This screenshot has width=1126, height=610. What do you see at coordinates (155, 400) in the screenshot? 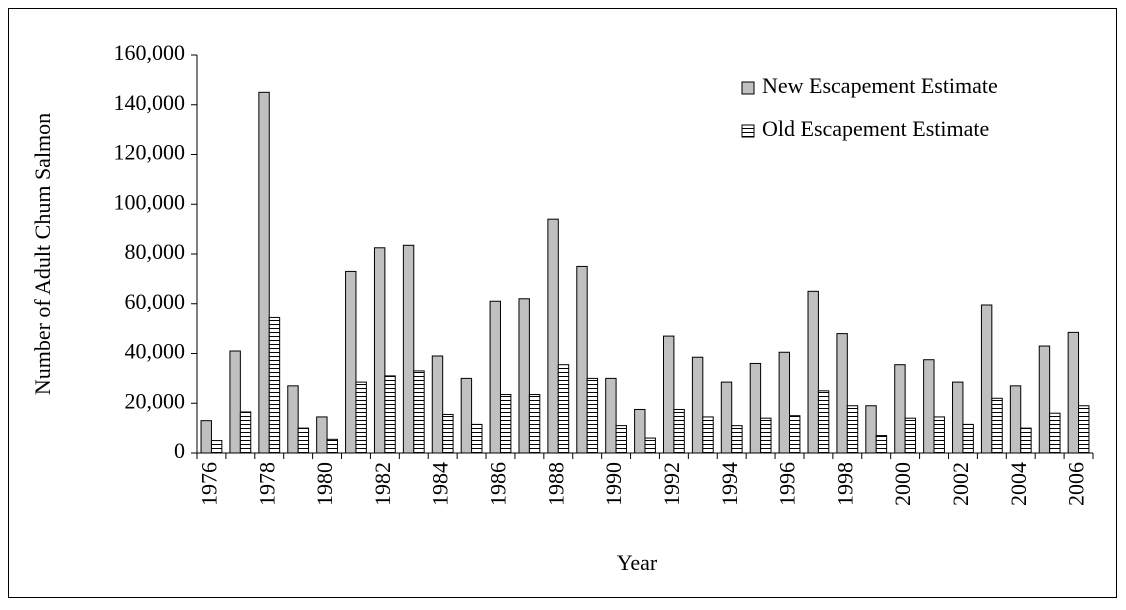
I see `y-tick-label: 20,000` at bounding box center [155, 400].